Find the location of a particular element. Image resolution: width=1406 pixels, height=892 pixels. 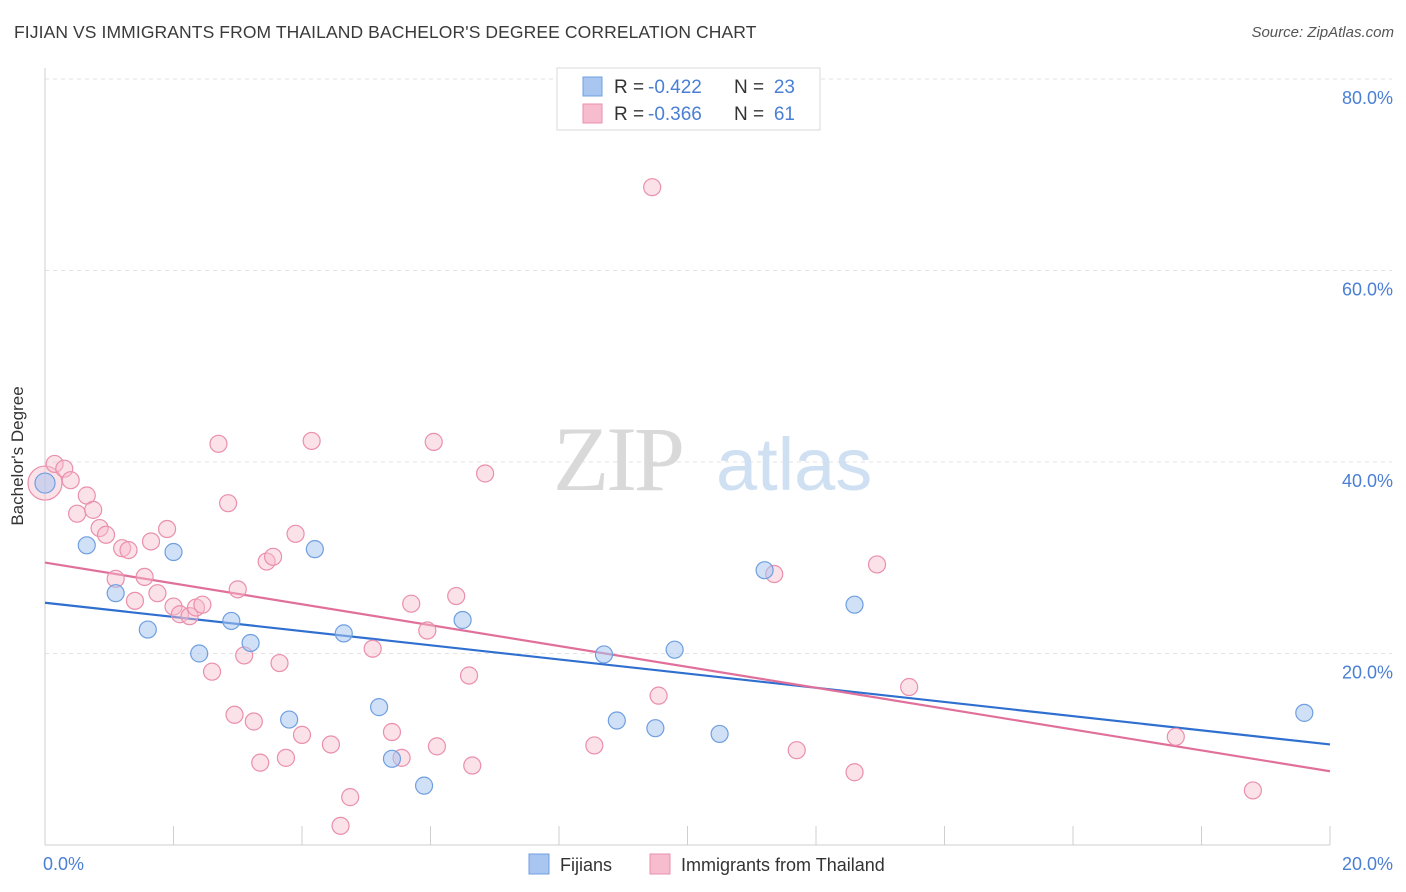

legend-label: Fijians is located at coordinates (586, 865).